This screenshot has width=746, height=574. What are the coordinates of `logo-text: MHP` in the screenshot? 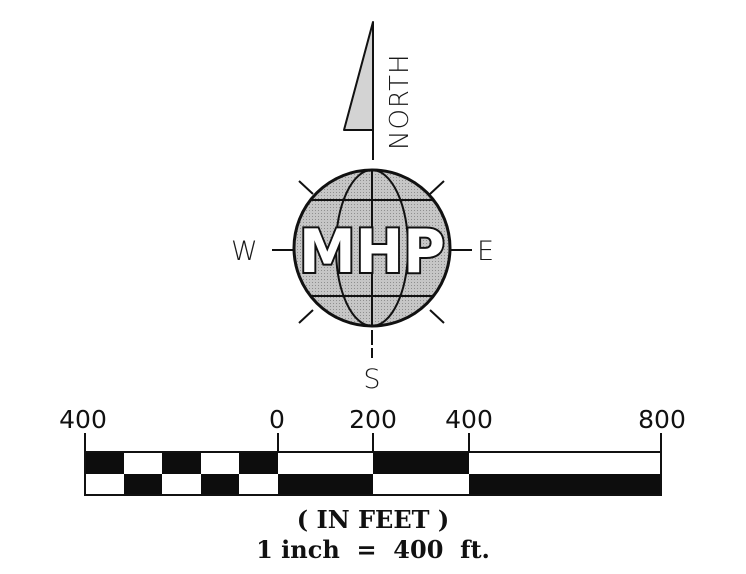 It's located at (372, 252).